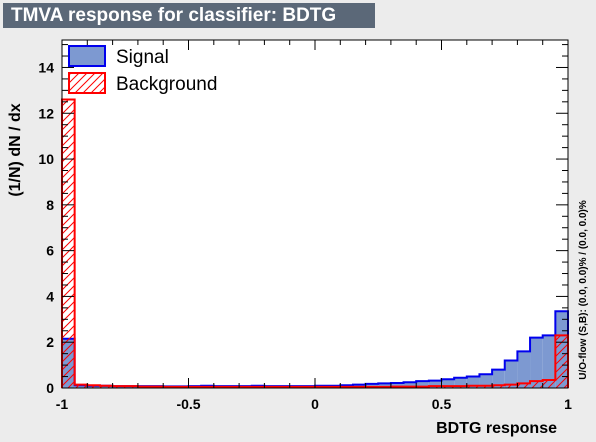 The height and width of the screenshot is (442, 596). I want to click on y-tick-label: 10, so click(46, 159).